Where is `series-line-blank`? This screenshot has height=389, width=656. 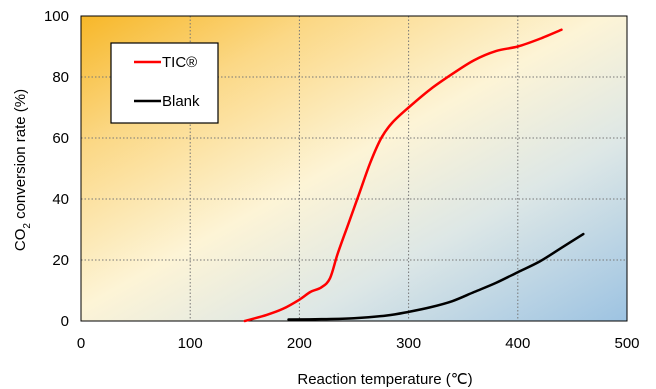 series-line-blank is located at coordinates (436, 276).